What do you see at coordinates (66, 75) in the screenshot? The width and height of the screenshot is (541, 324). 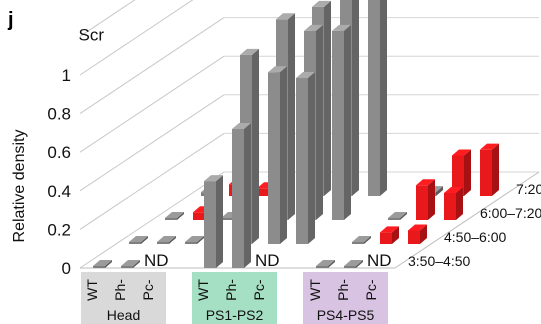 I see `y-tick-label: 1` at bounding box center [66, 75].